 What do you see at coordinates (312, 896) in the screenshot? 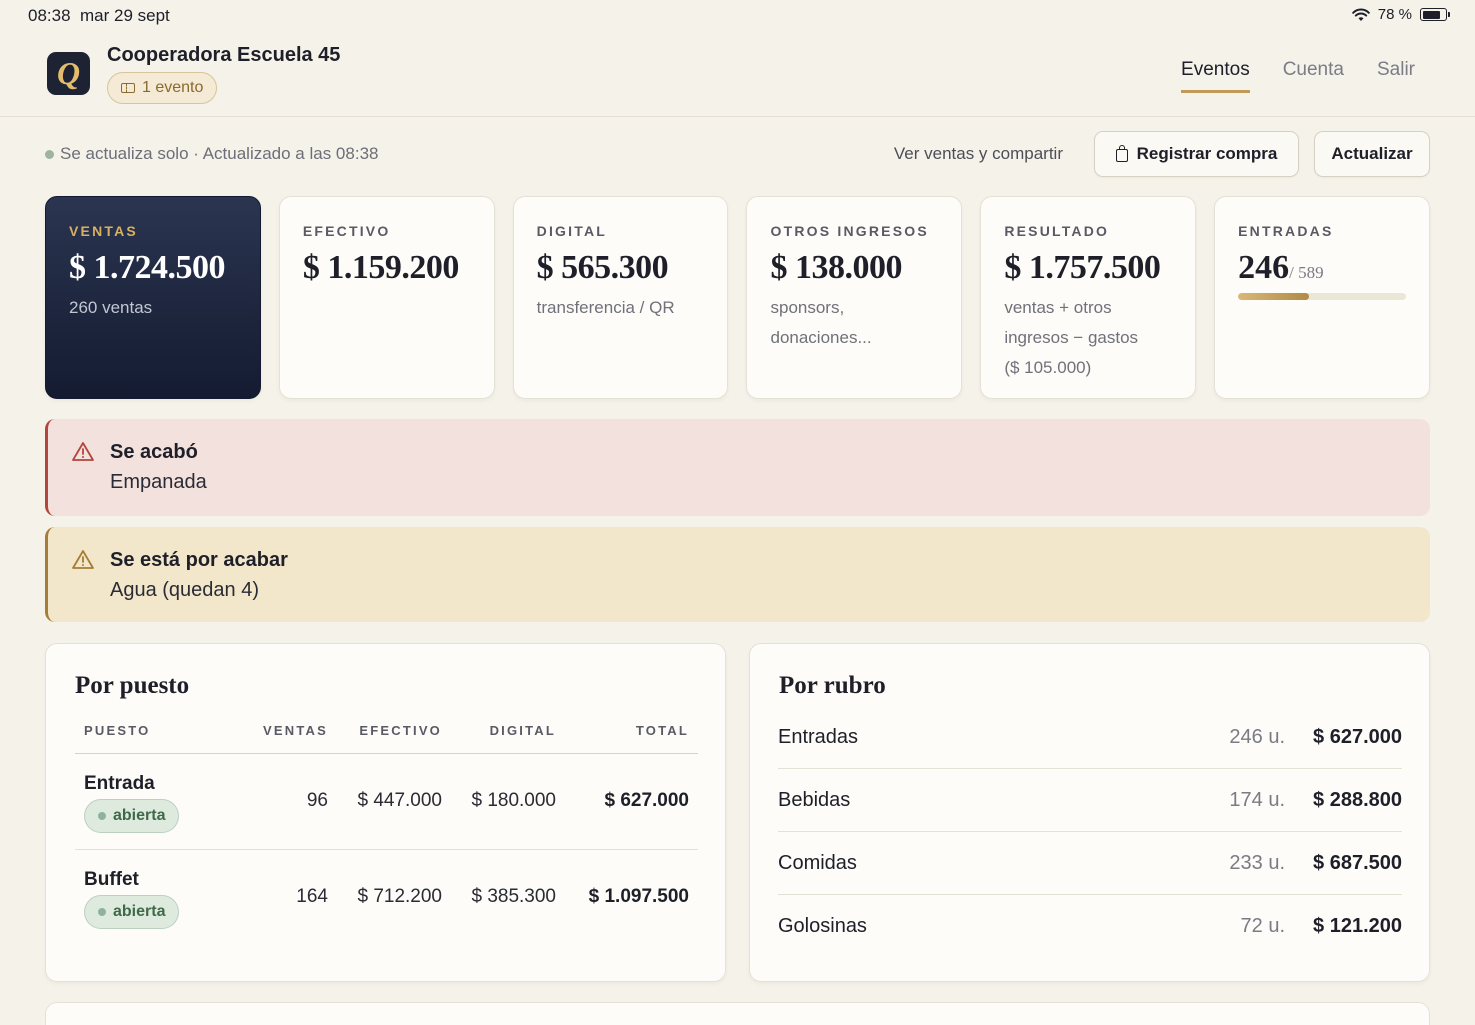
I see `cell-ventas: 164` at bounding box center [312, 896].